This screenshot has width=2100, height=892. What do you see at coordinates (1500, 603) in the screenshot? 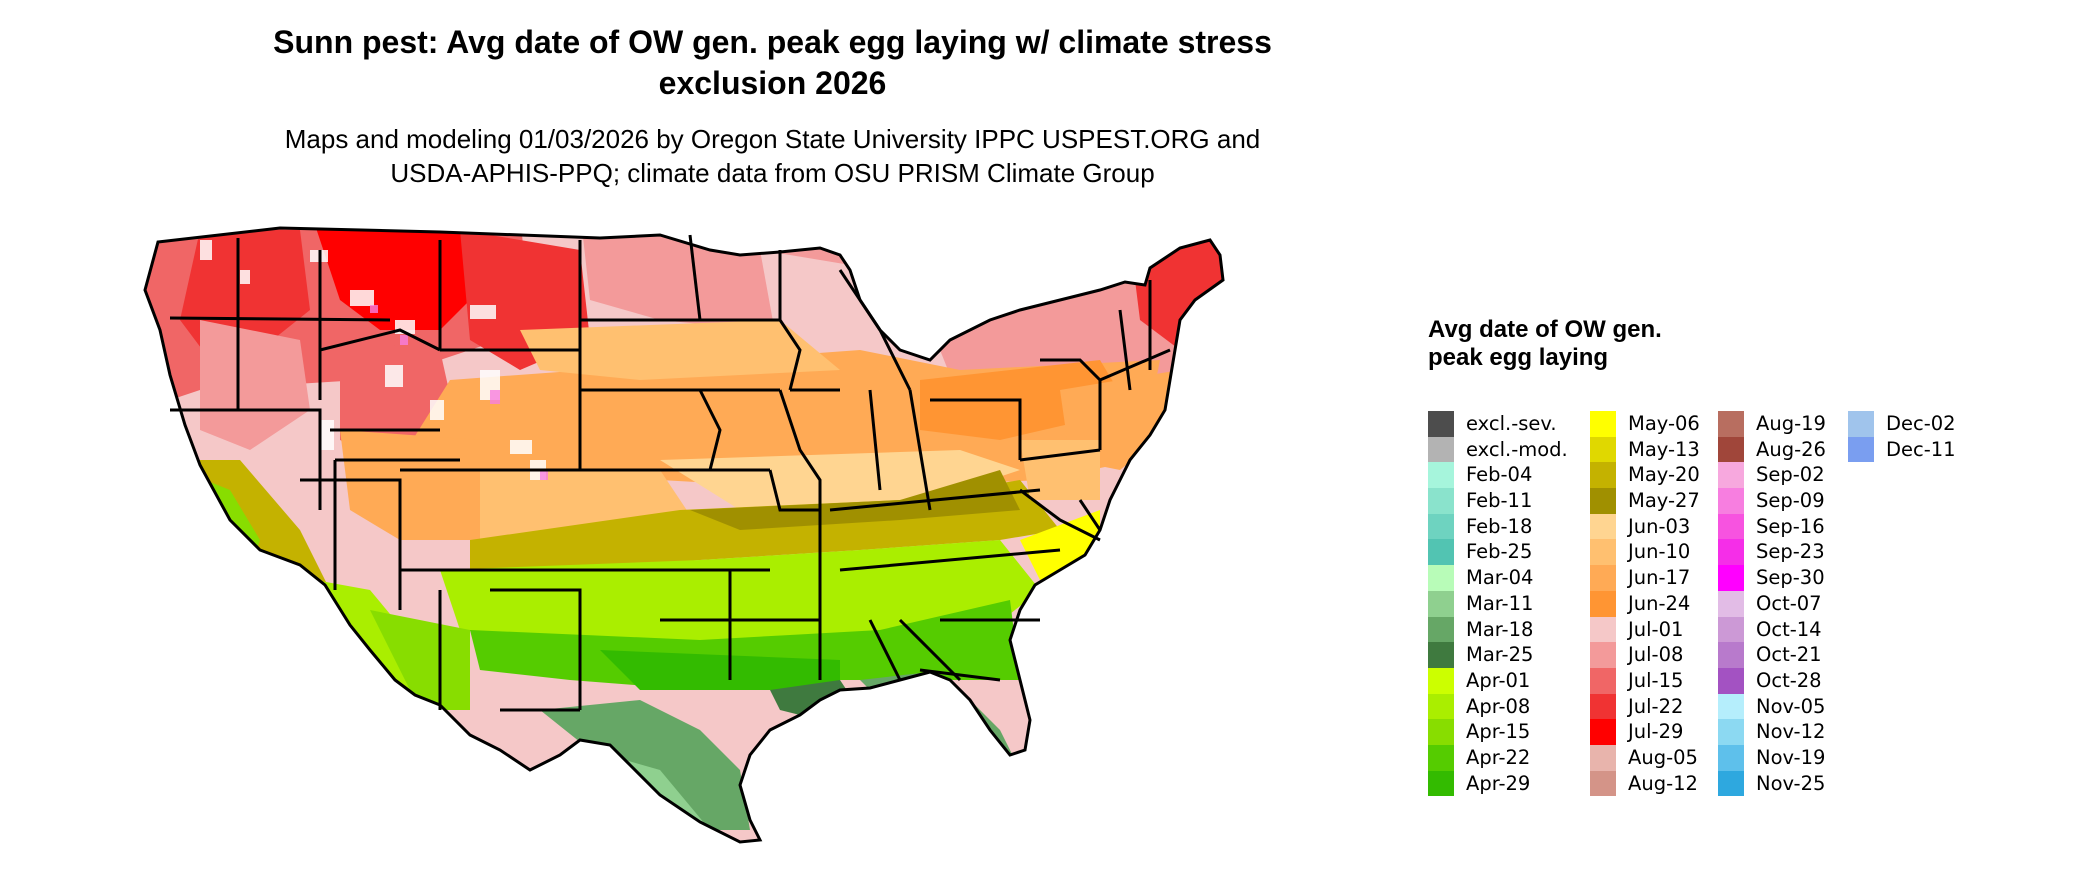
I see `legend-label: Mar-11` at bounding box center [1500, 603].